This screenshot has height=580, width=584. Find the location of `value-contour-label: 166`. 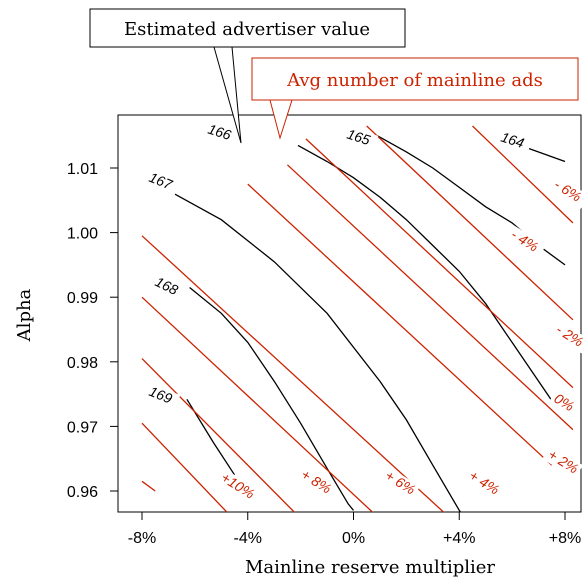

value-contour-label: 166 is located at coordinates (219, 132).